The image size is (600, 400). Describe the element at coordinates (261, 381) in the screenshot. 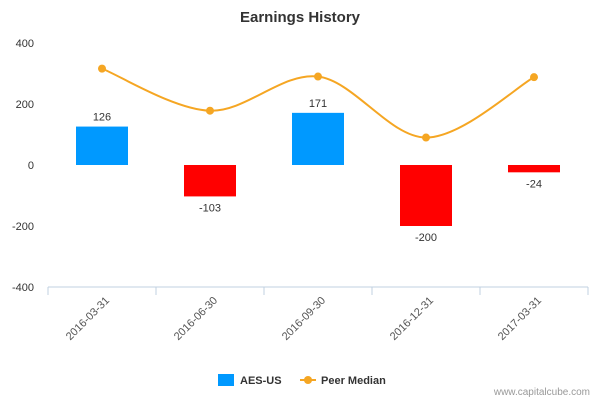

I see `legend-label-aes-us: AES-US` at that location.